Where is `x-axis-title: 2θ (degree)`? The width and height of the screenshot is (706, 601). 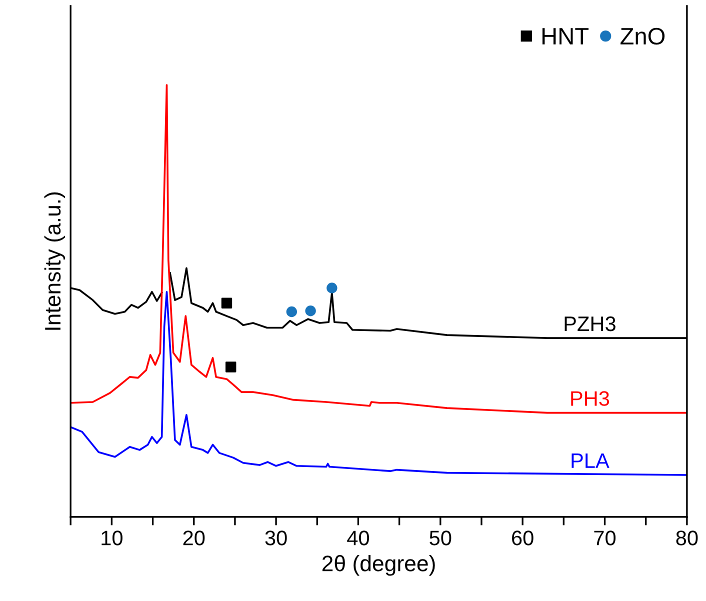 x-axis-title: 2θ (degree) is located at coordinates (378, 565).